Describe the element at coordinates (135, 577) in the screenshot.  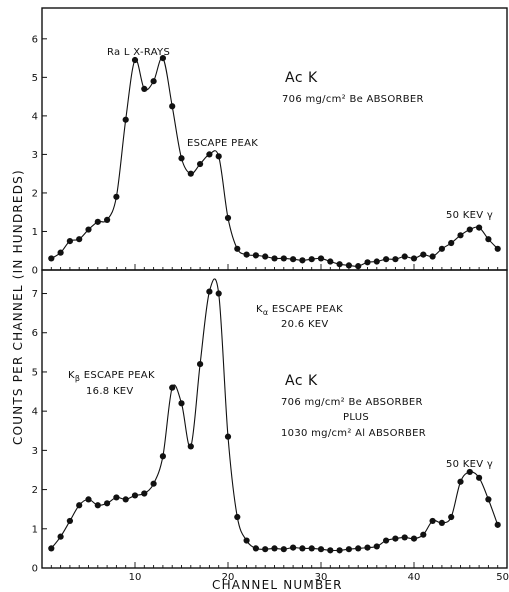
I see `x-tick-label: 10` at that location.